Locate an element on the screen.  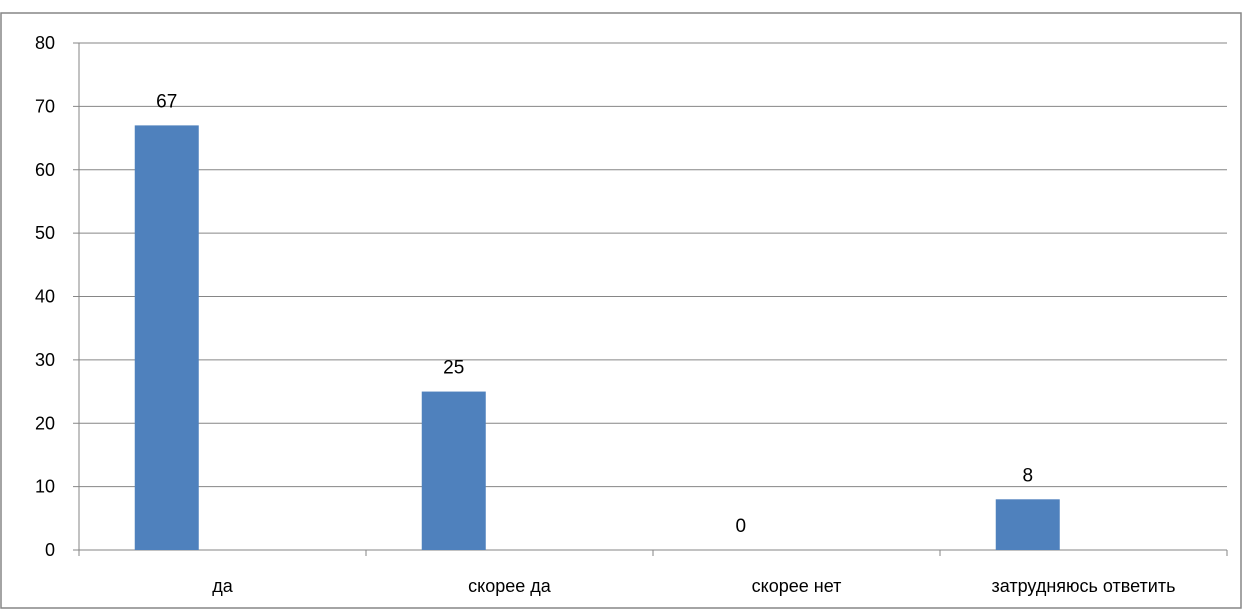
y-axis-tick-labels: 0 10 20 30 40 50 60 70 80 is located at coordinates (45, 296).